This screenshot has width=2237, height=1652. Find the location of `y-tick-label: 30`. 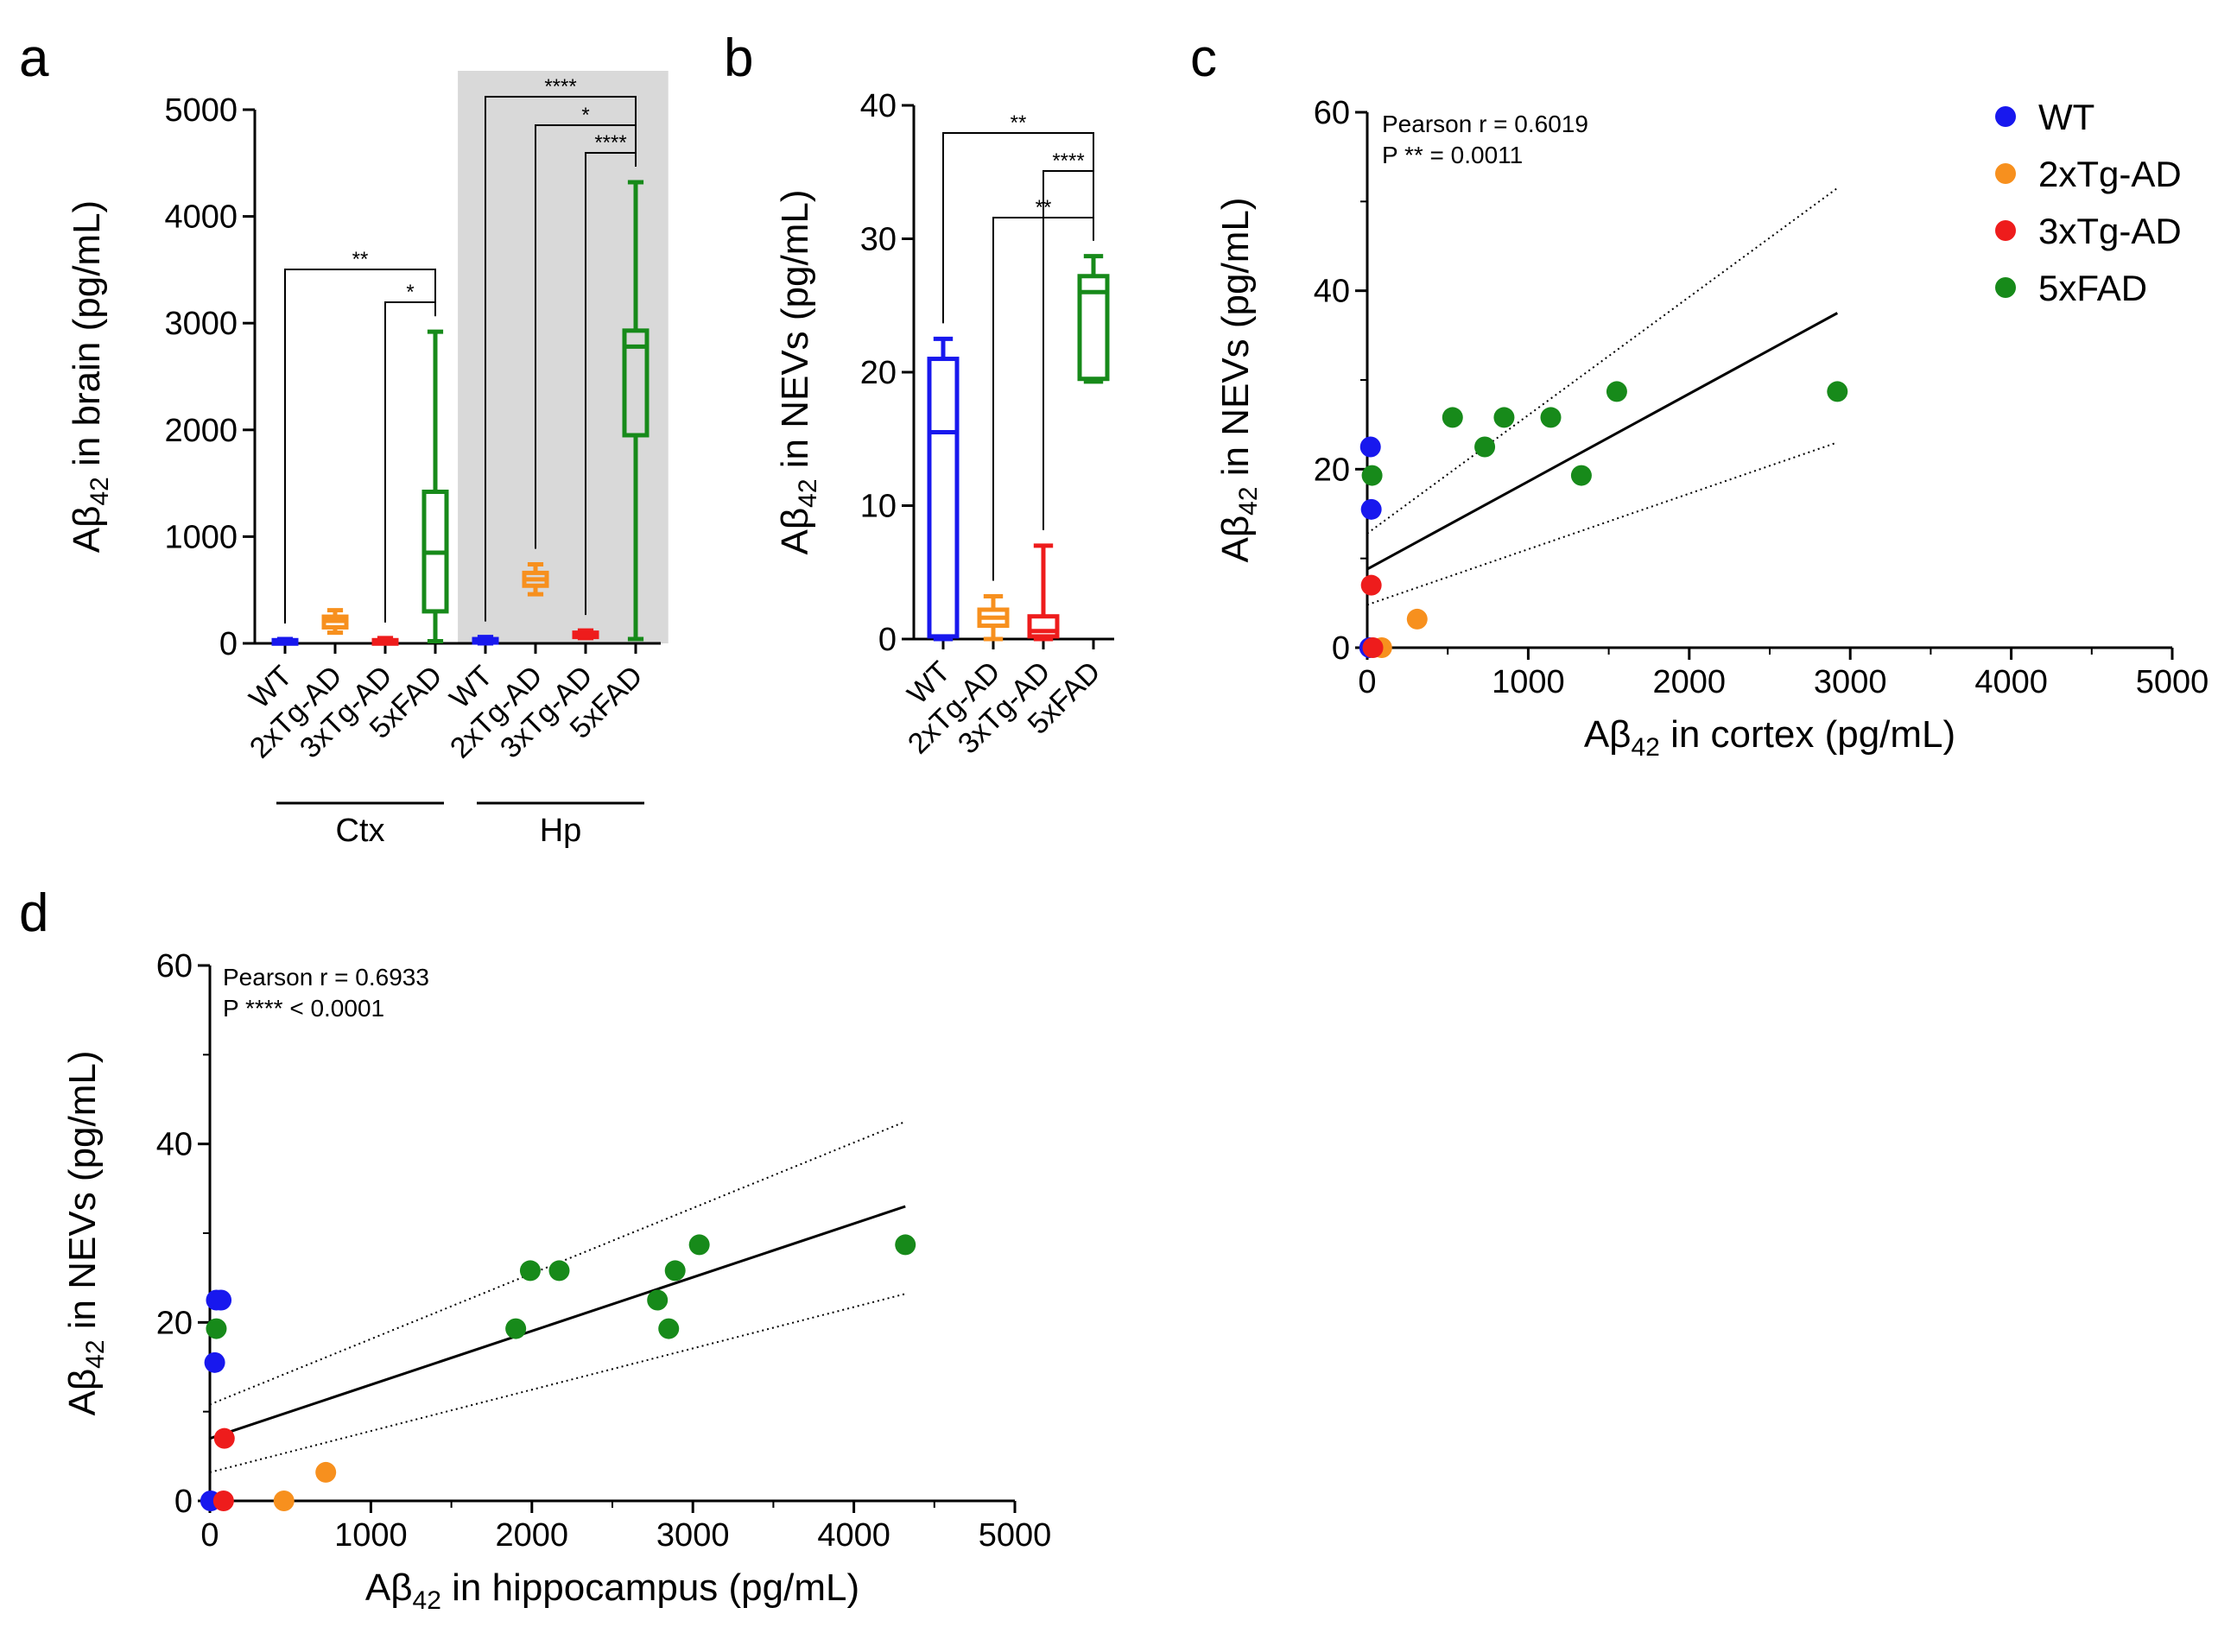

y-tick-label: 30 is located at coordinates (878, 240).